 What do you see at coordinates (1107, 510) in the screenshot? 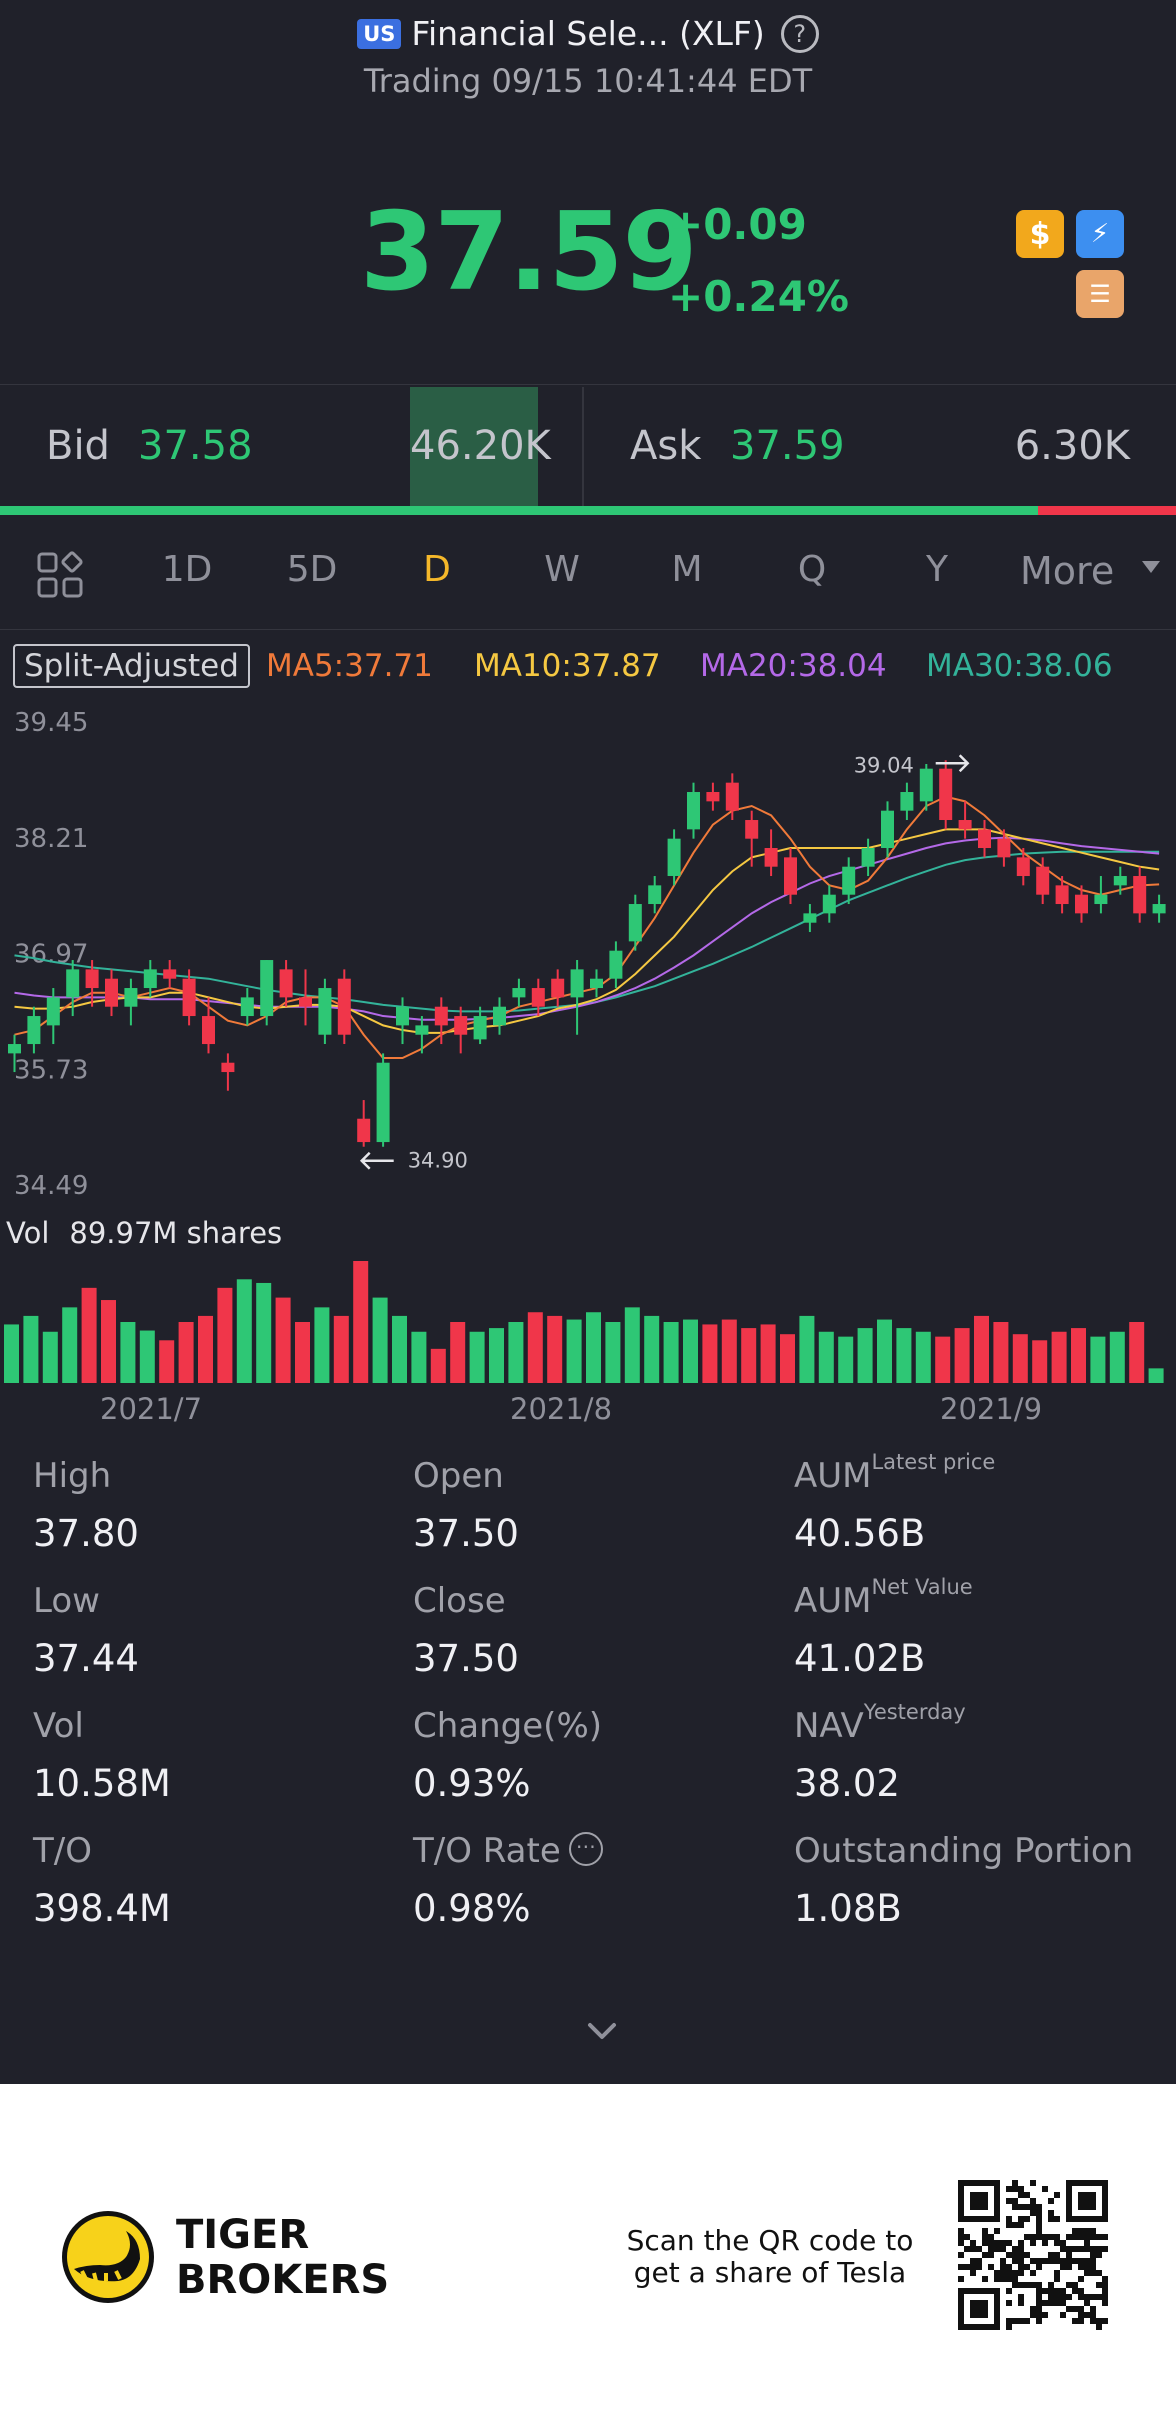
I see `ask-ratio-bar` at bounding box center [1107, 510].